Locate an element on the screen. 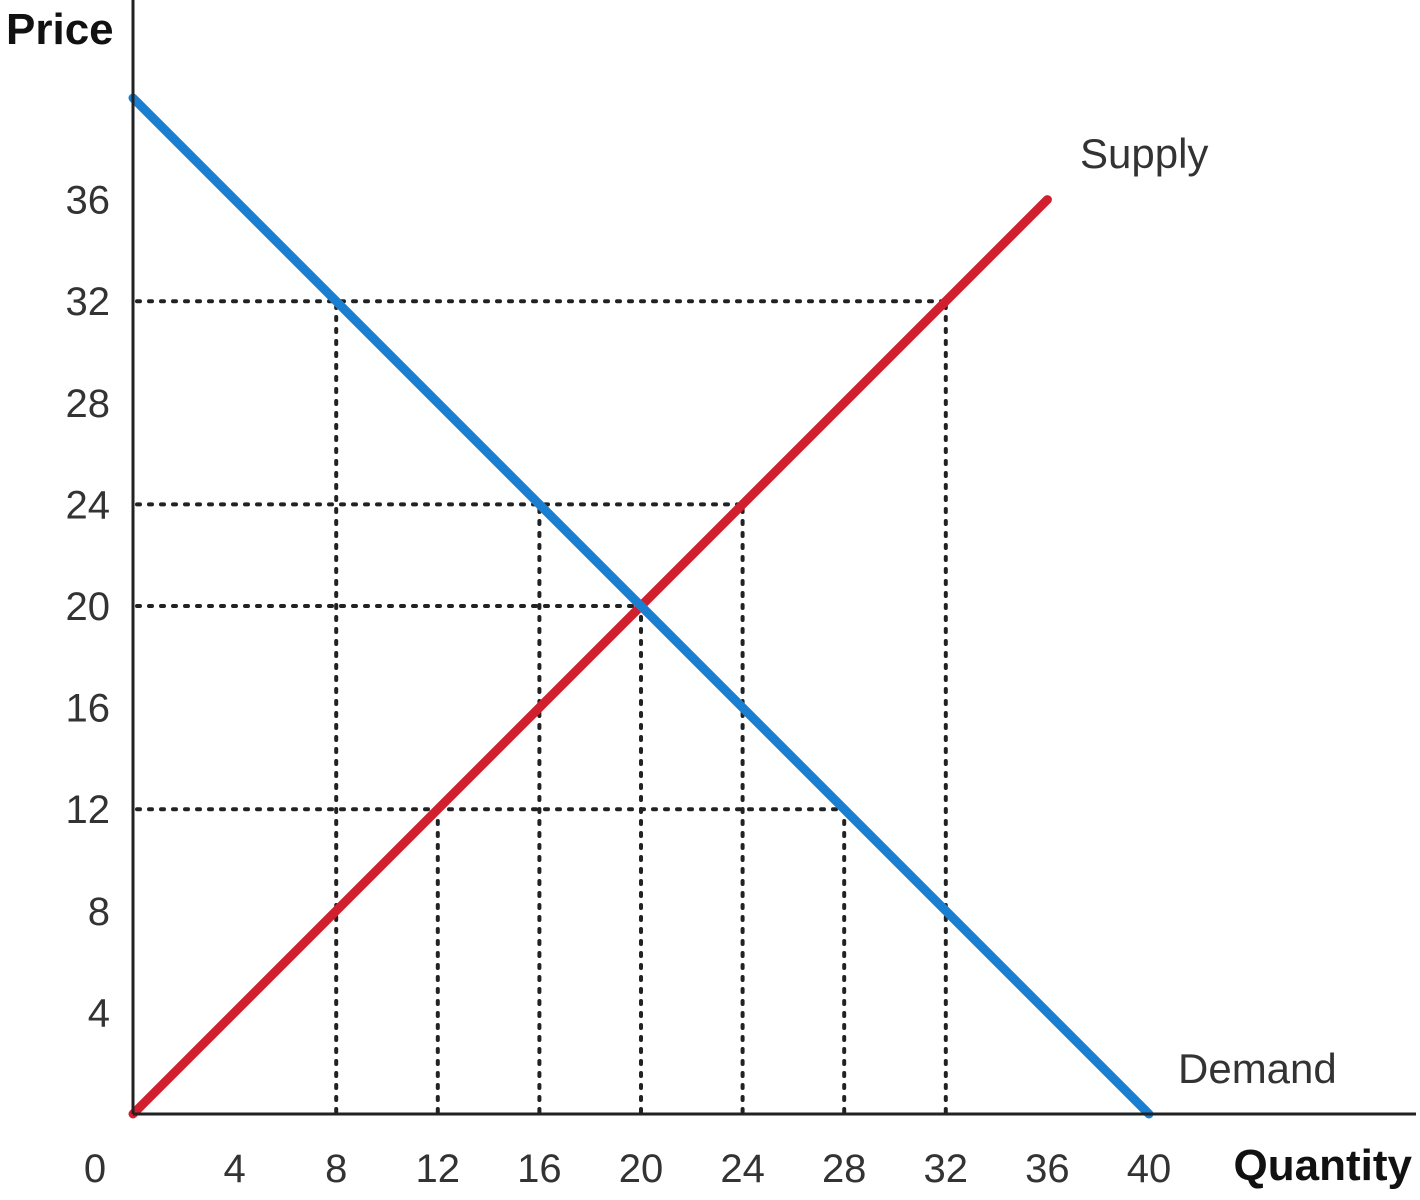 The height and width of the screenshot is (1200, 1420). y-tick-label: 12 is located at coordinates (88, 810).